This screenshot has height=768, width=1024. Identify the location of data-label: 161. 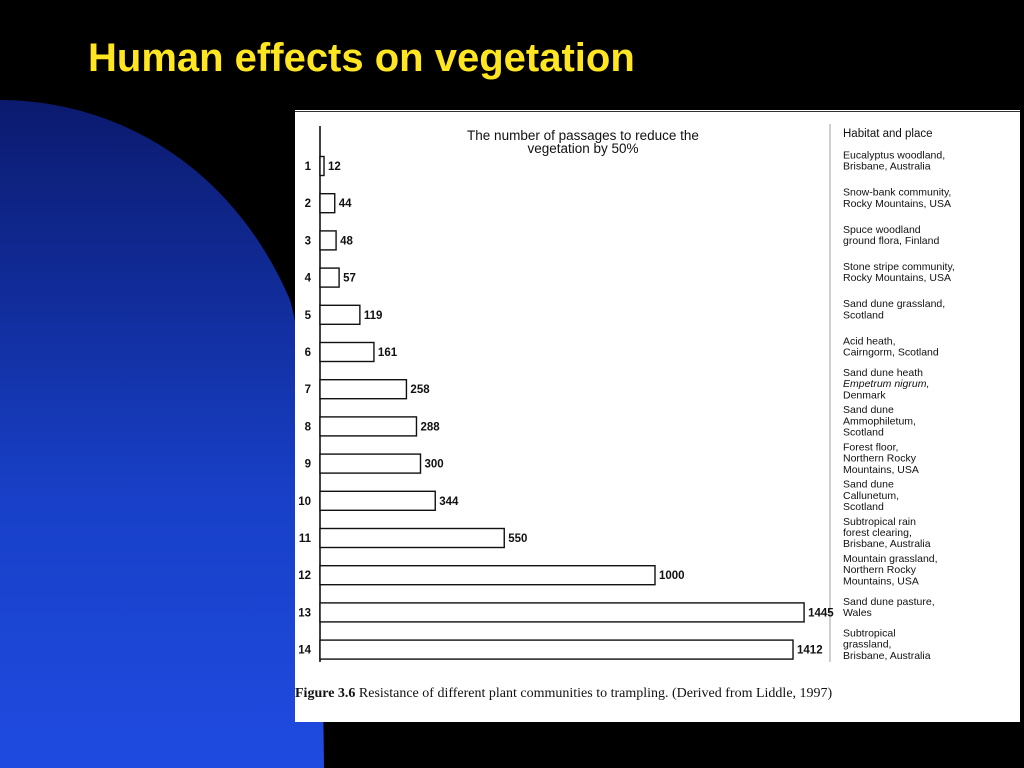
(388, 353).